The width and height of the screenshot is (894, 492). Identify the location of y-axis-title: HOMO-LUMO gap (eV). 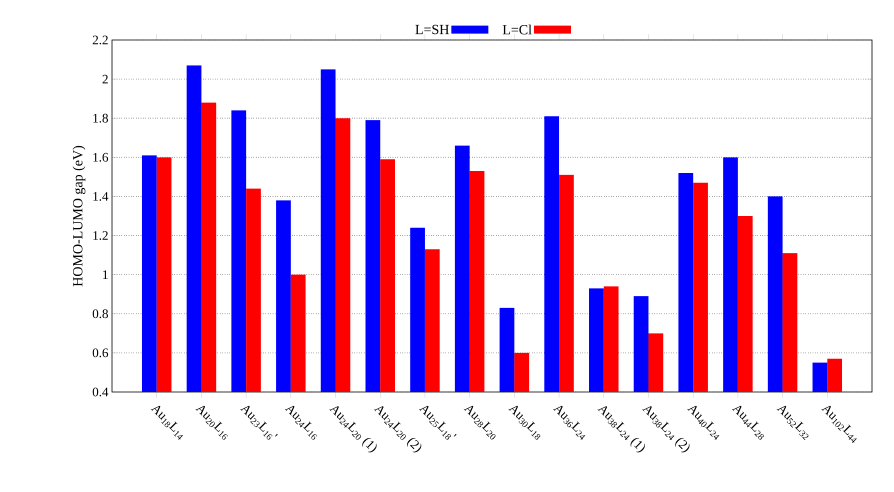
(79, 216).